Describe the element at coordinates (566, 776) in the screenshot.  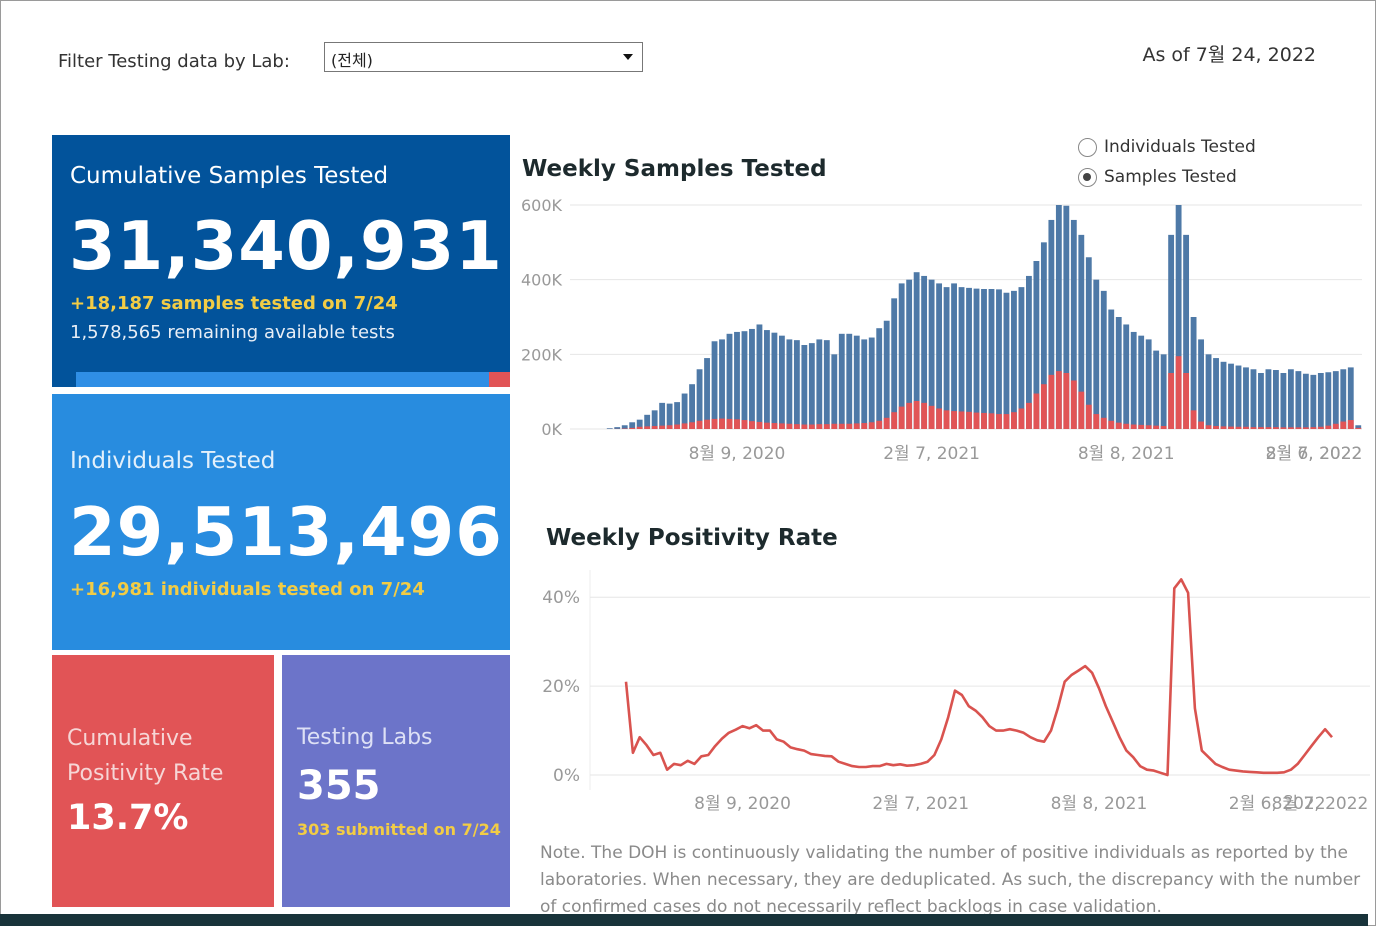
I see `y-tick-label: 0%` at that location.